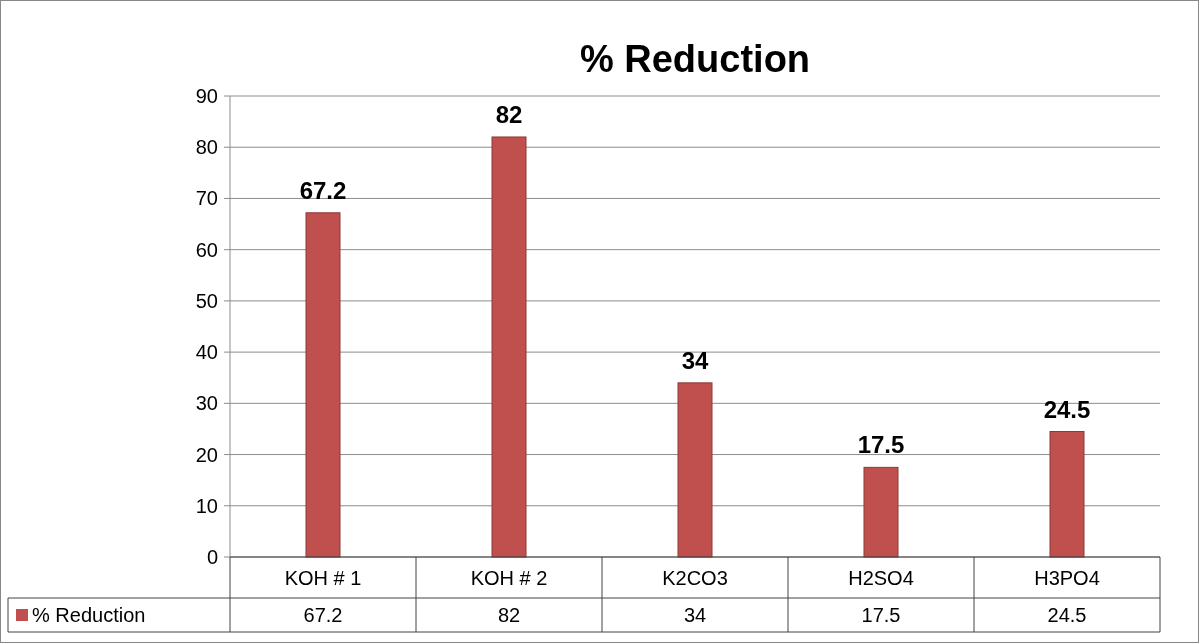  Describe the element at coordinates (206, 505) in the screenshot. I see `y-tick-label: 10` at that location.